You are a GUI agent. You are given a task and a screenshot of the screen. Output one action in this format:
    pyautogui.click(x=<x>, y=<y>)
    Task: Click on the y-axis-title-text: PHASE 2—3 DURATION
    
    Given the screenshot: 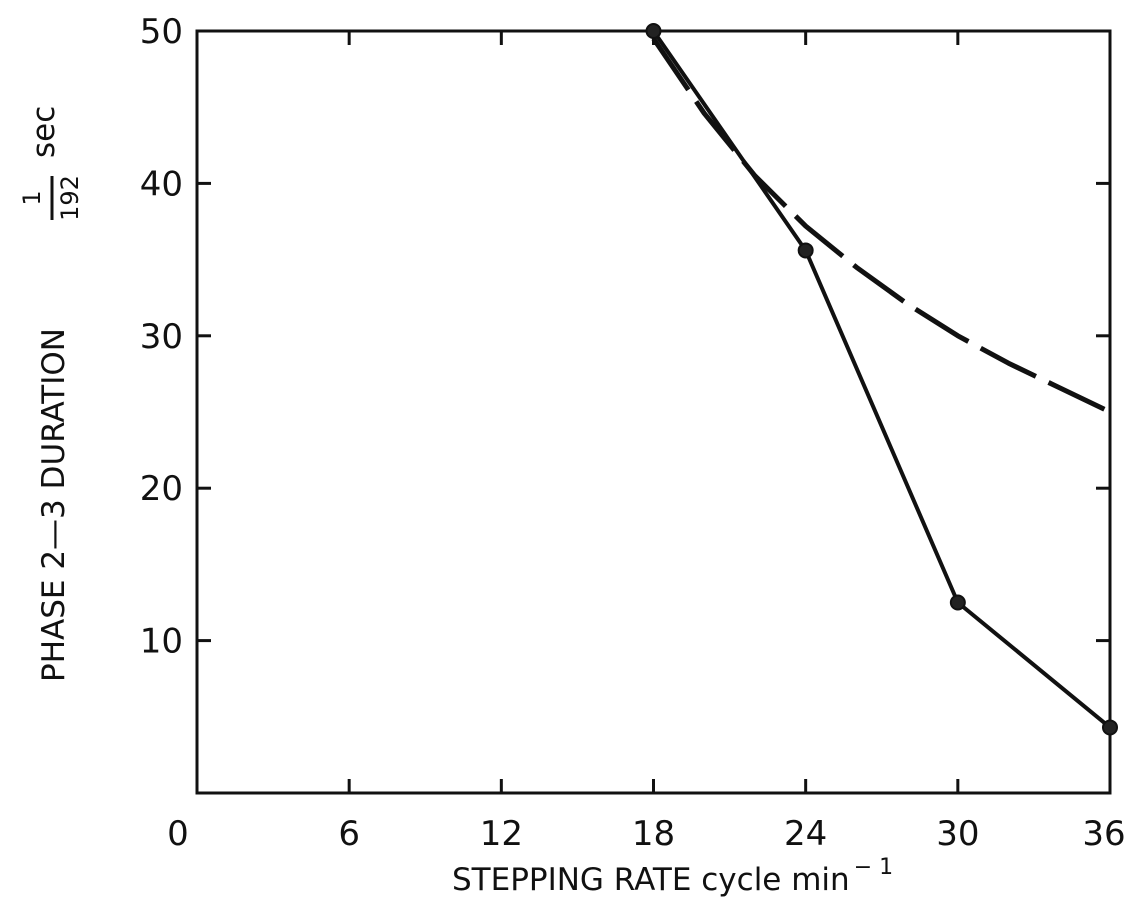 What is the action you would take?
    pyautogui.click(x=54, y=505)
    